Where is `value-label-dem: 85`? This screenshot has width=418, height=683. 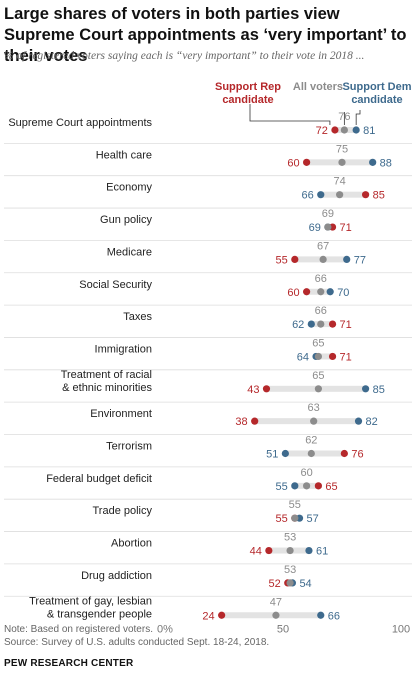
value-label-dem: 85 is located at coordinates (379, 390).